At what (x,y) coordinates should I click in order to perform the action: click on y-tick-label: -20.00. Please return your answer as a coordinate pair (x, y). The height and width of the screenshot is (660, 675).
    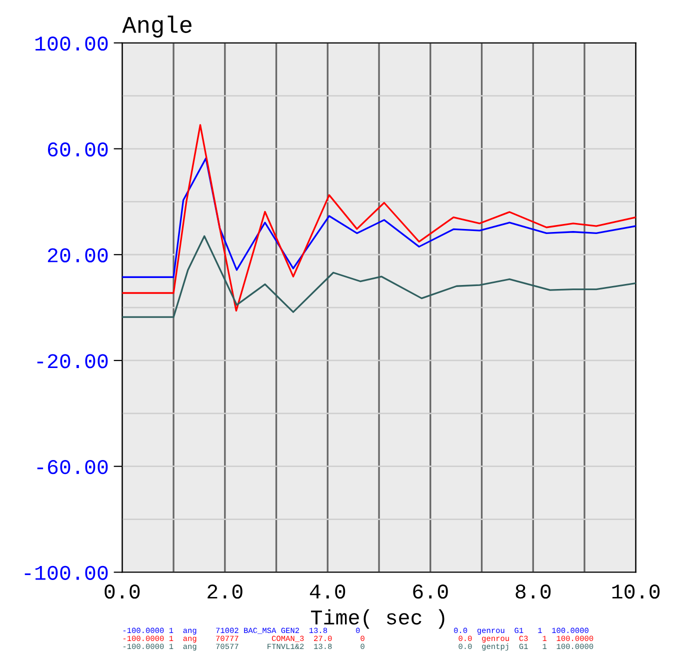
    Looking at the image, I should click on (72, 361).